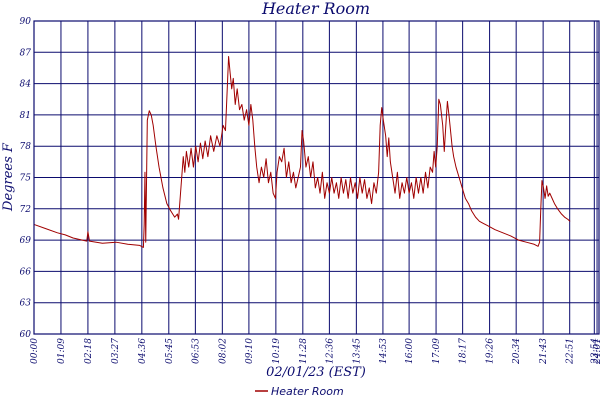 Image resolution: width=600 pixels, height=400 pixels. I want to click on x-tick-label: 01:09, so click(62, 351).